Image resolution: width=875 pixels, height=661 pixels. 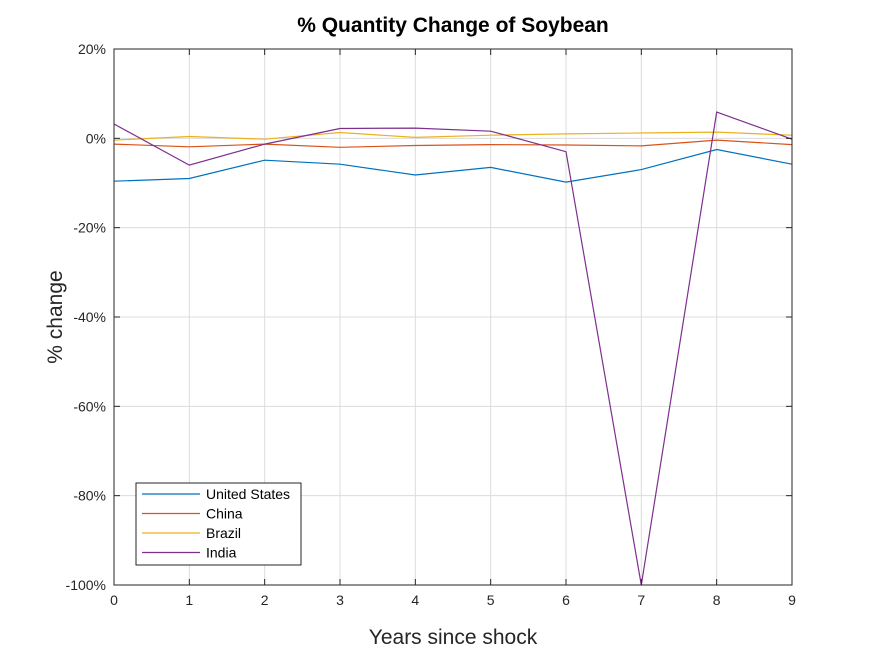 What do you see at coordinates (189, 600) in the screenshot?
I see `x-tick-label: 1` at bounding box center [189, 600].